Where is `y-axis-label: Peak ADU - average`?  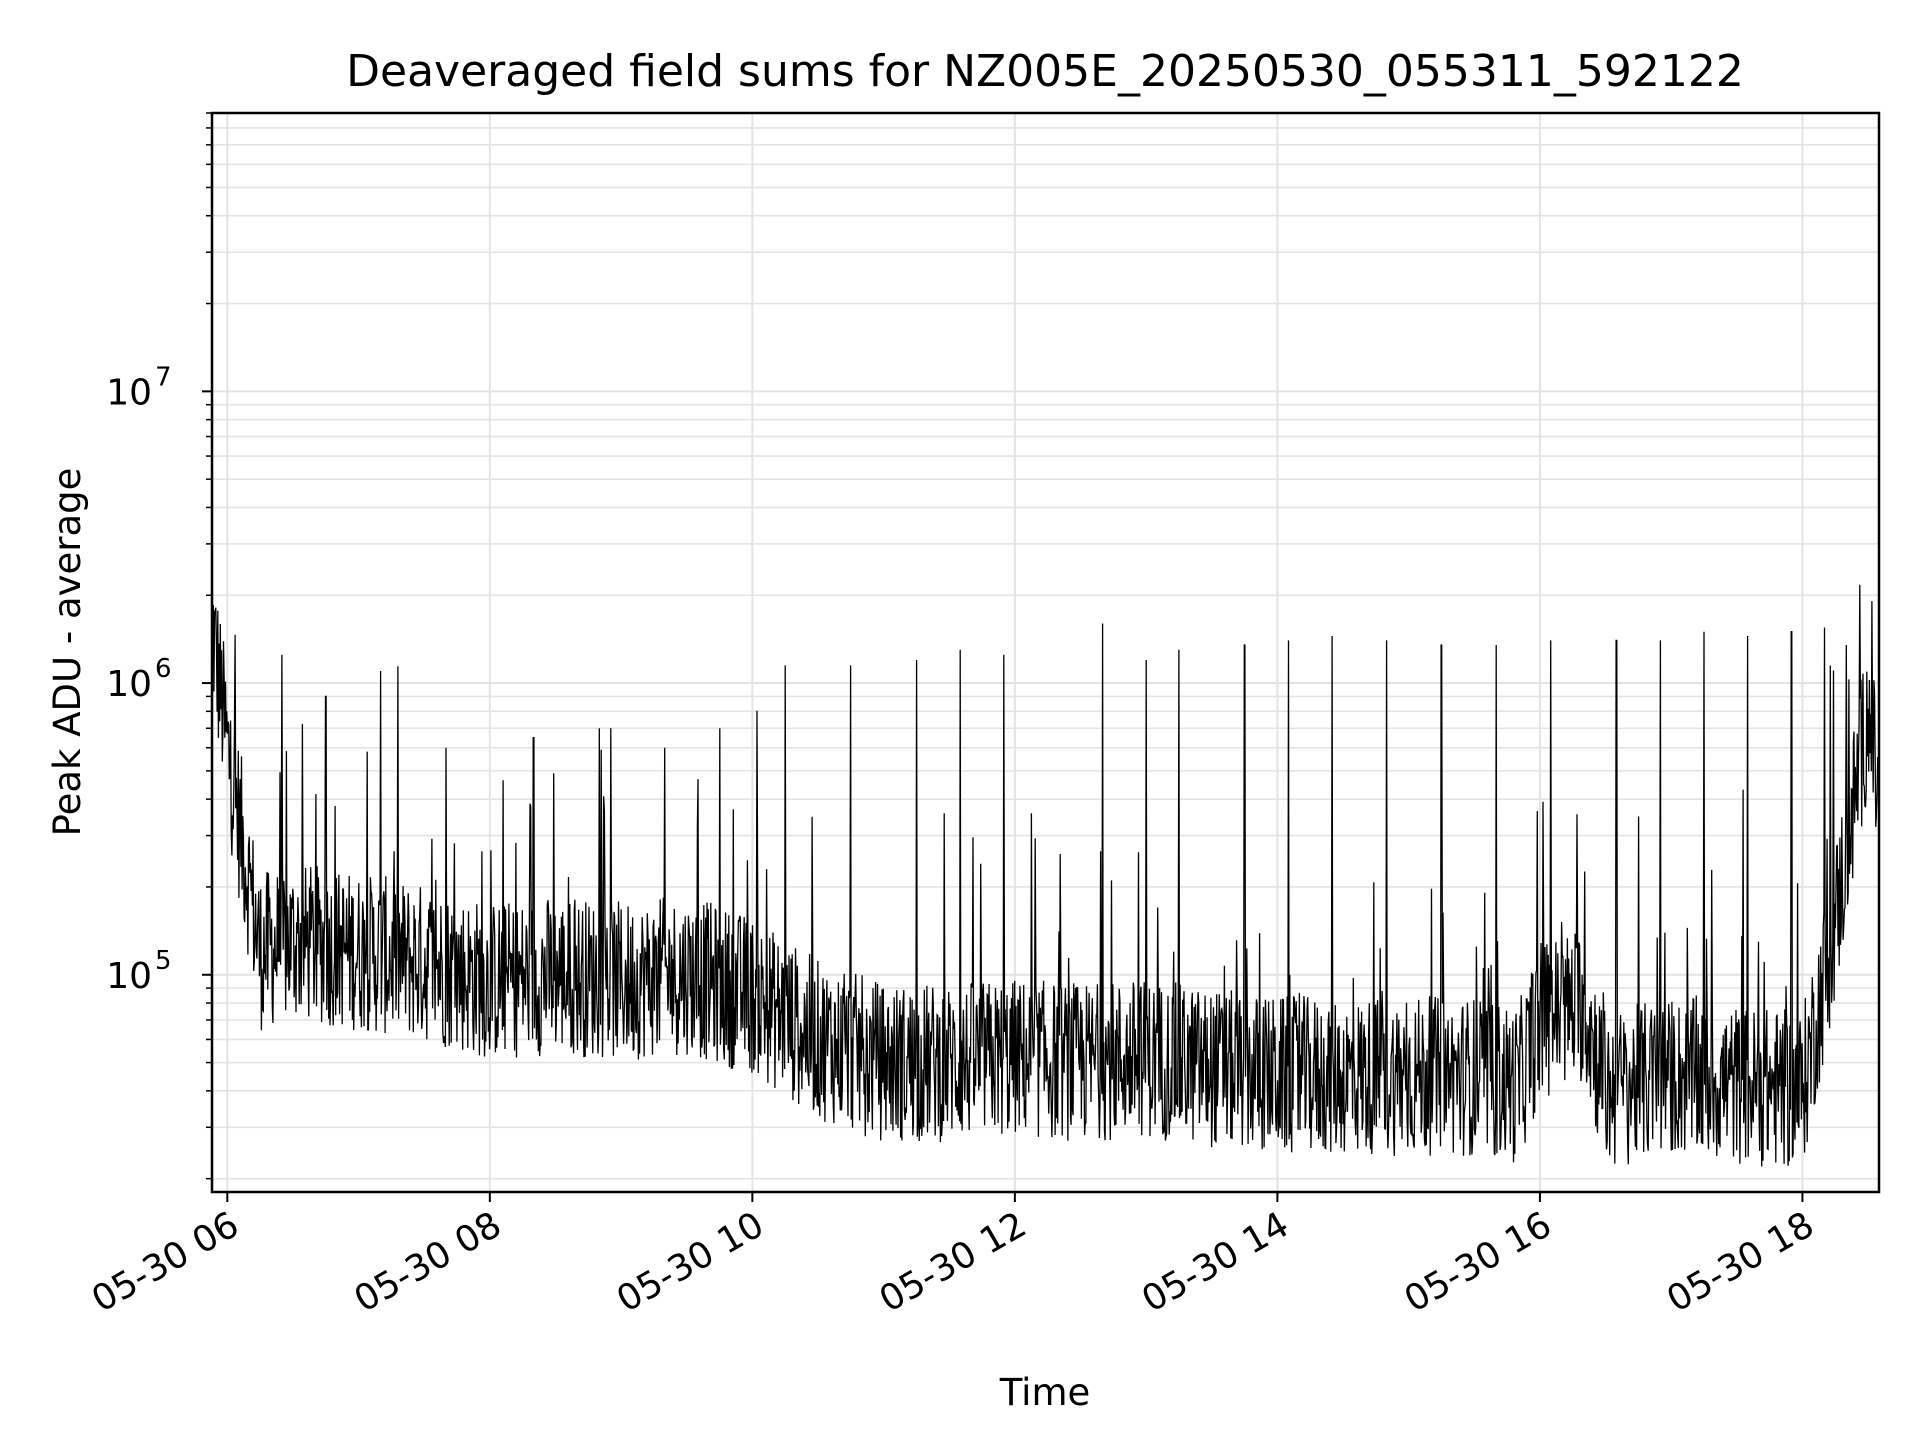
y-axis-label: Peak ADU - average is located at coordinates (67, 652).